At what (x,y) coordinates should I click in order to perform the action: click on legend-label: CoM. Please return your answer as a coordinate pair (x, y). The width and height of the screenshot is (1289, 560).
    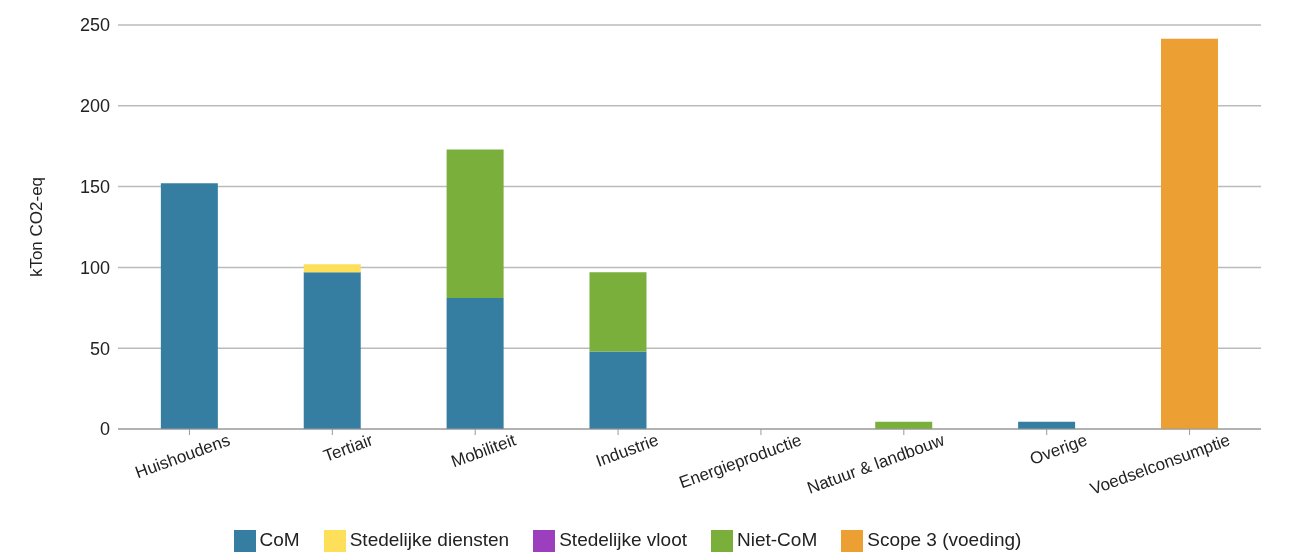
    Looking at the image, I should click on (279, 540).